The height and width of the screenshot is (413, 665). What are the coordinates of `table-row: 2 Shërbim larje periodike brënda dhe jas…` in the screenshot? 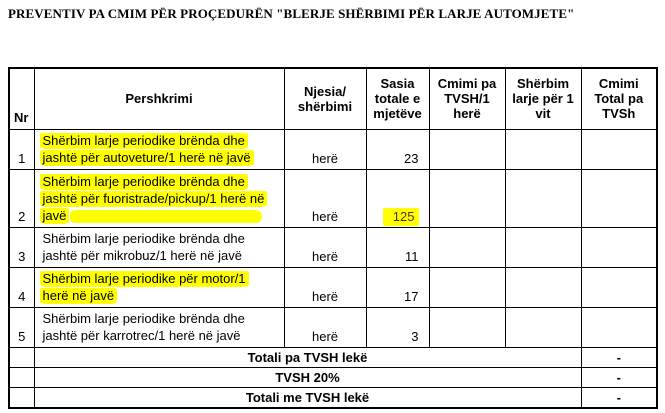 It's located at (333, 198).